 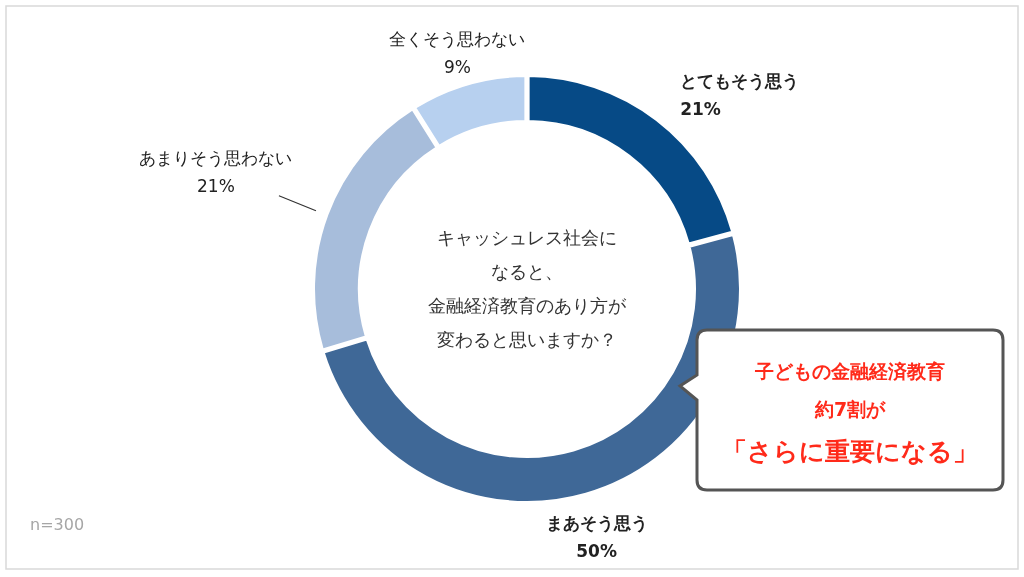 What do you see at coordinates (57, 524) in the screenshot?
I see `text: n=300` at bounding box center [57, 524].